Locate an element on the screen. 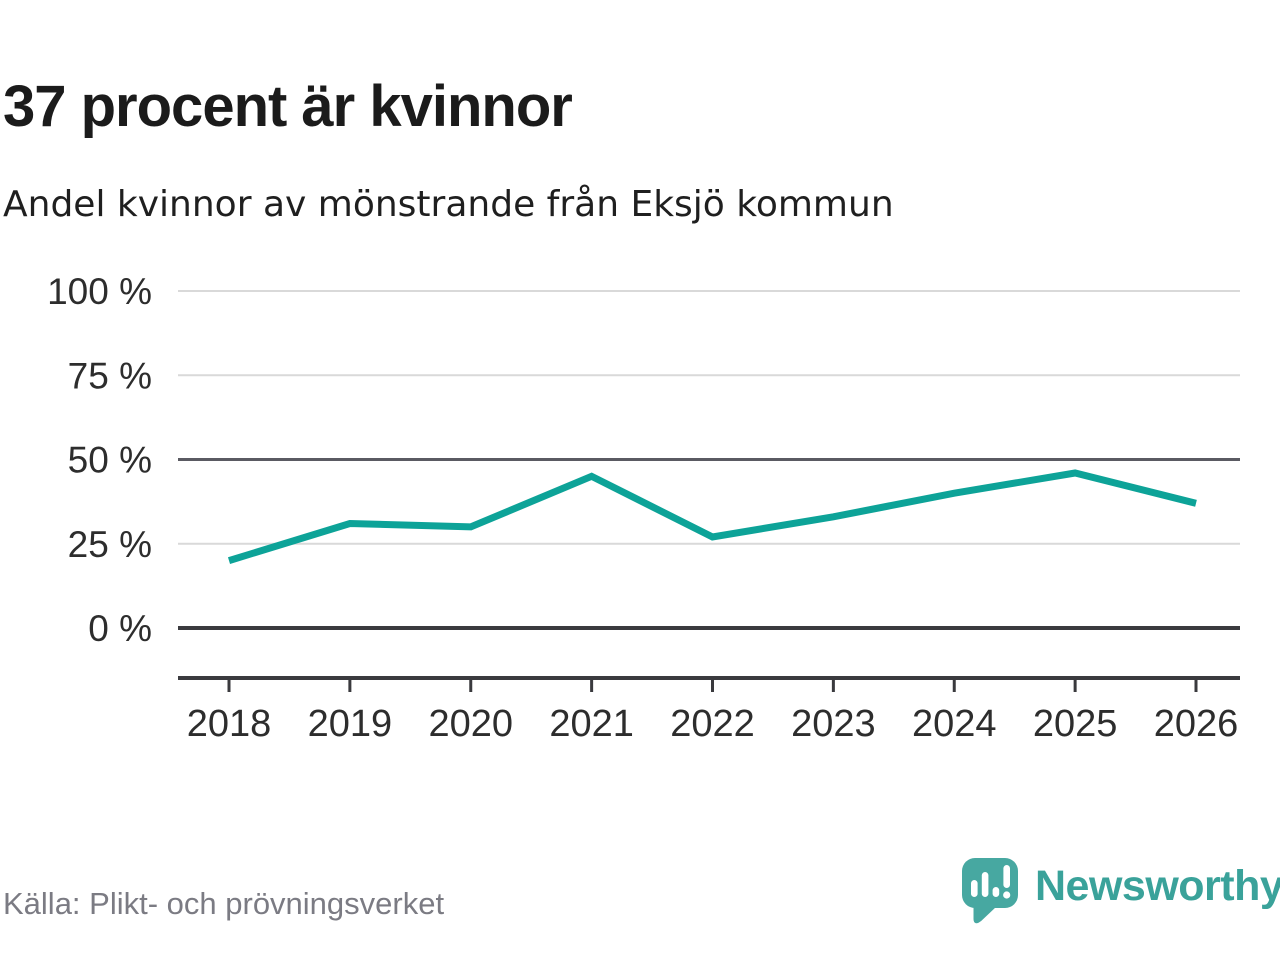 The height and width of the screenshot is (960, 1280). x-axis-label: 2022 is located at coordinates (712, 724).